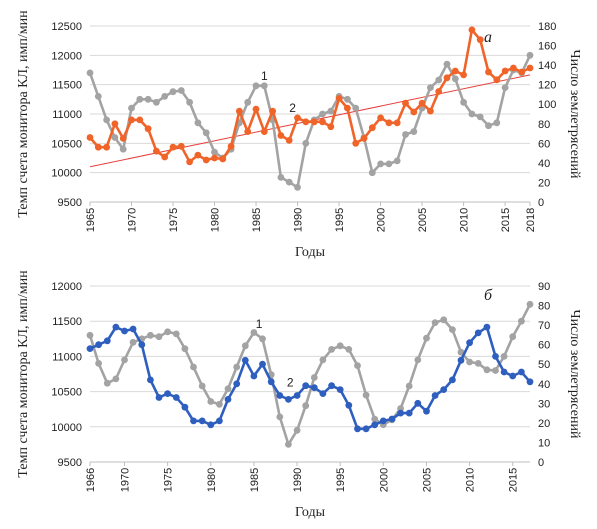 The width and height of the screenshot is (597, 529). Describe the element at coordinates (544, 404) in the screenshot. I see `y-right-tick-label: 30` at that location.